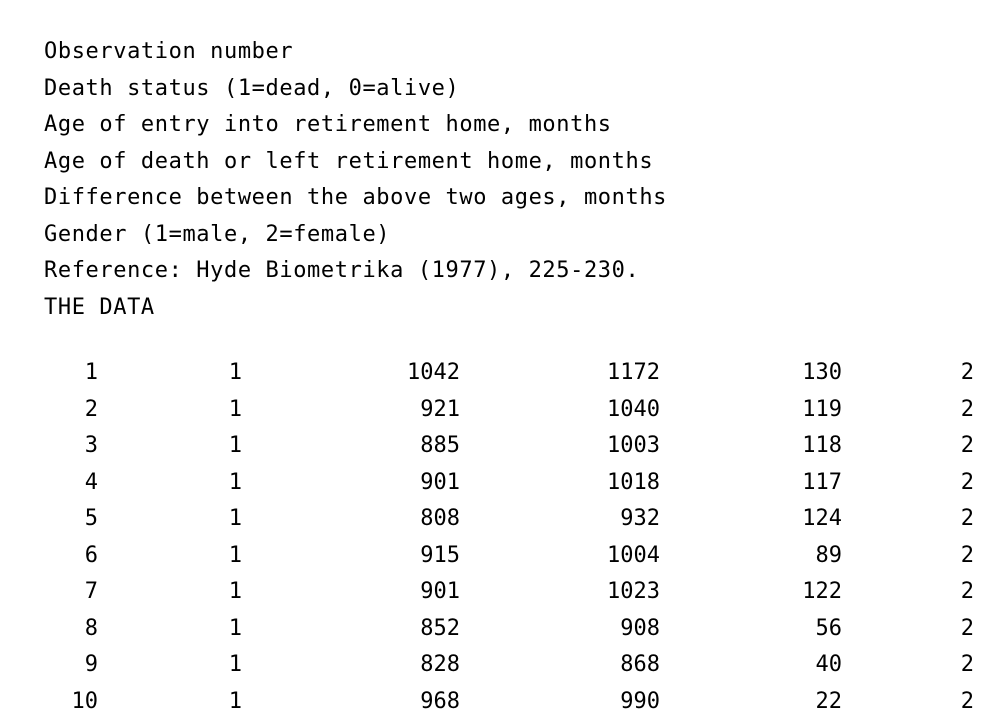  What do you see at coordinates (440, 664) in the screenshot?
I see `cell-age-of-entry: 828` at bounding box center [440, 664].